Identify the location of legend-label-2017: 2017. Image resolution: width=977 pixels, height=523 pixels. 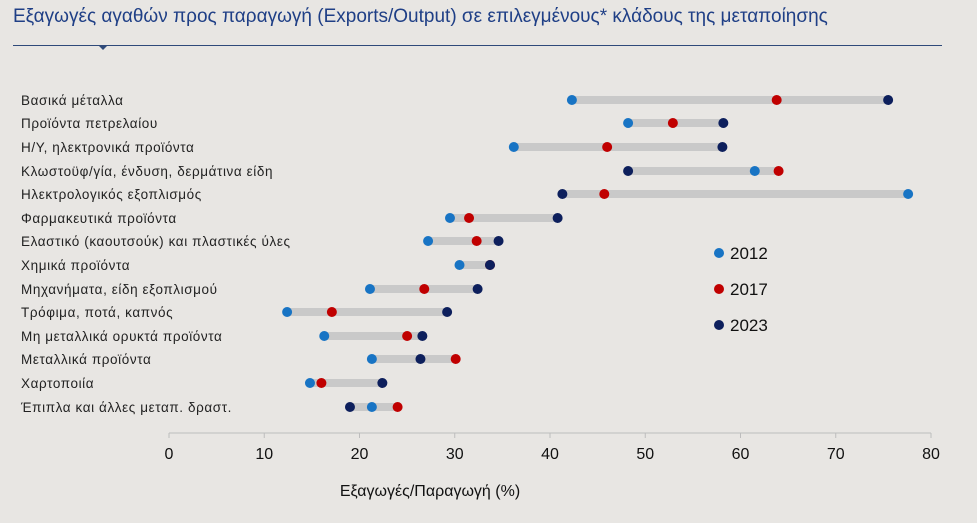
(749, 289).